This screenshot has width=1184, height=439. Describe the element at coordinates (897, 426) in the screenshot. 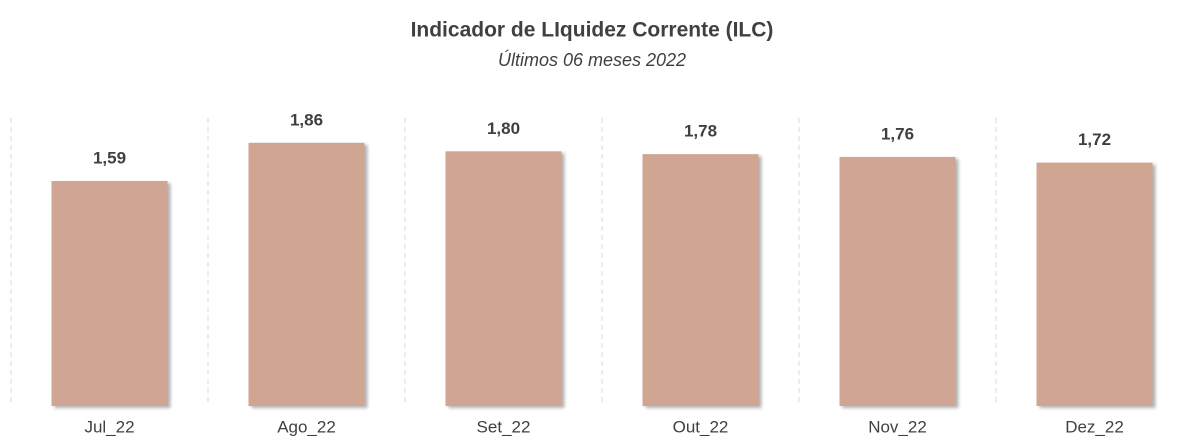

I see `x-tick-label: Nov_22` at that location.